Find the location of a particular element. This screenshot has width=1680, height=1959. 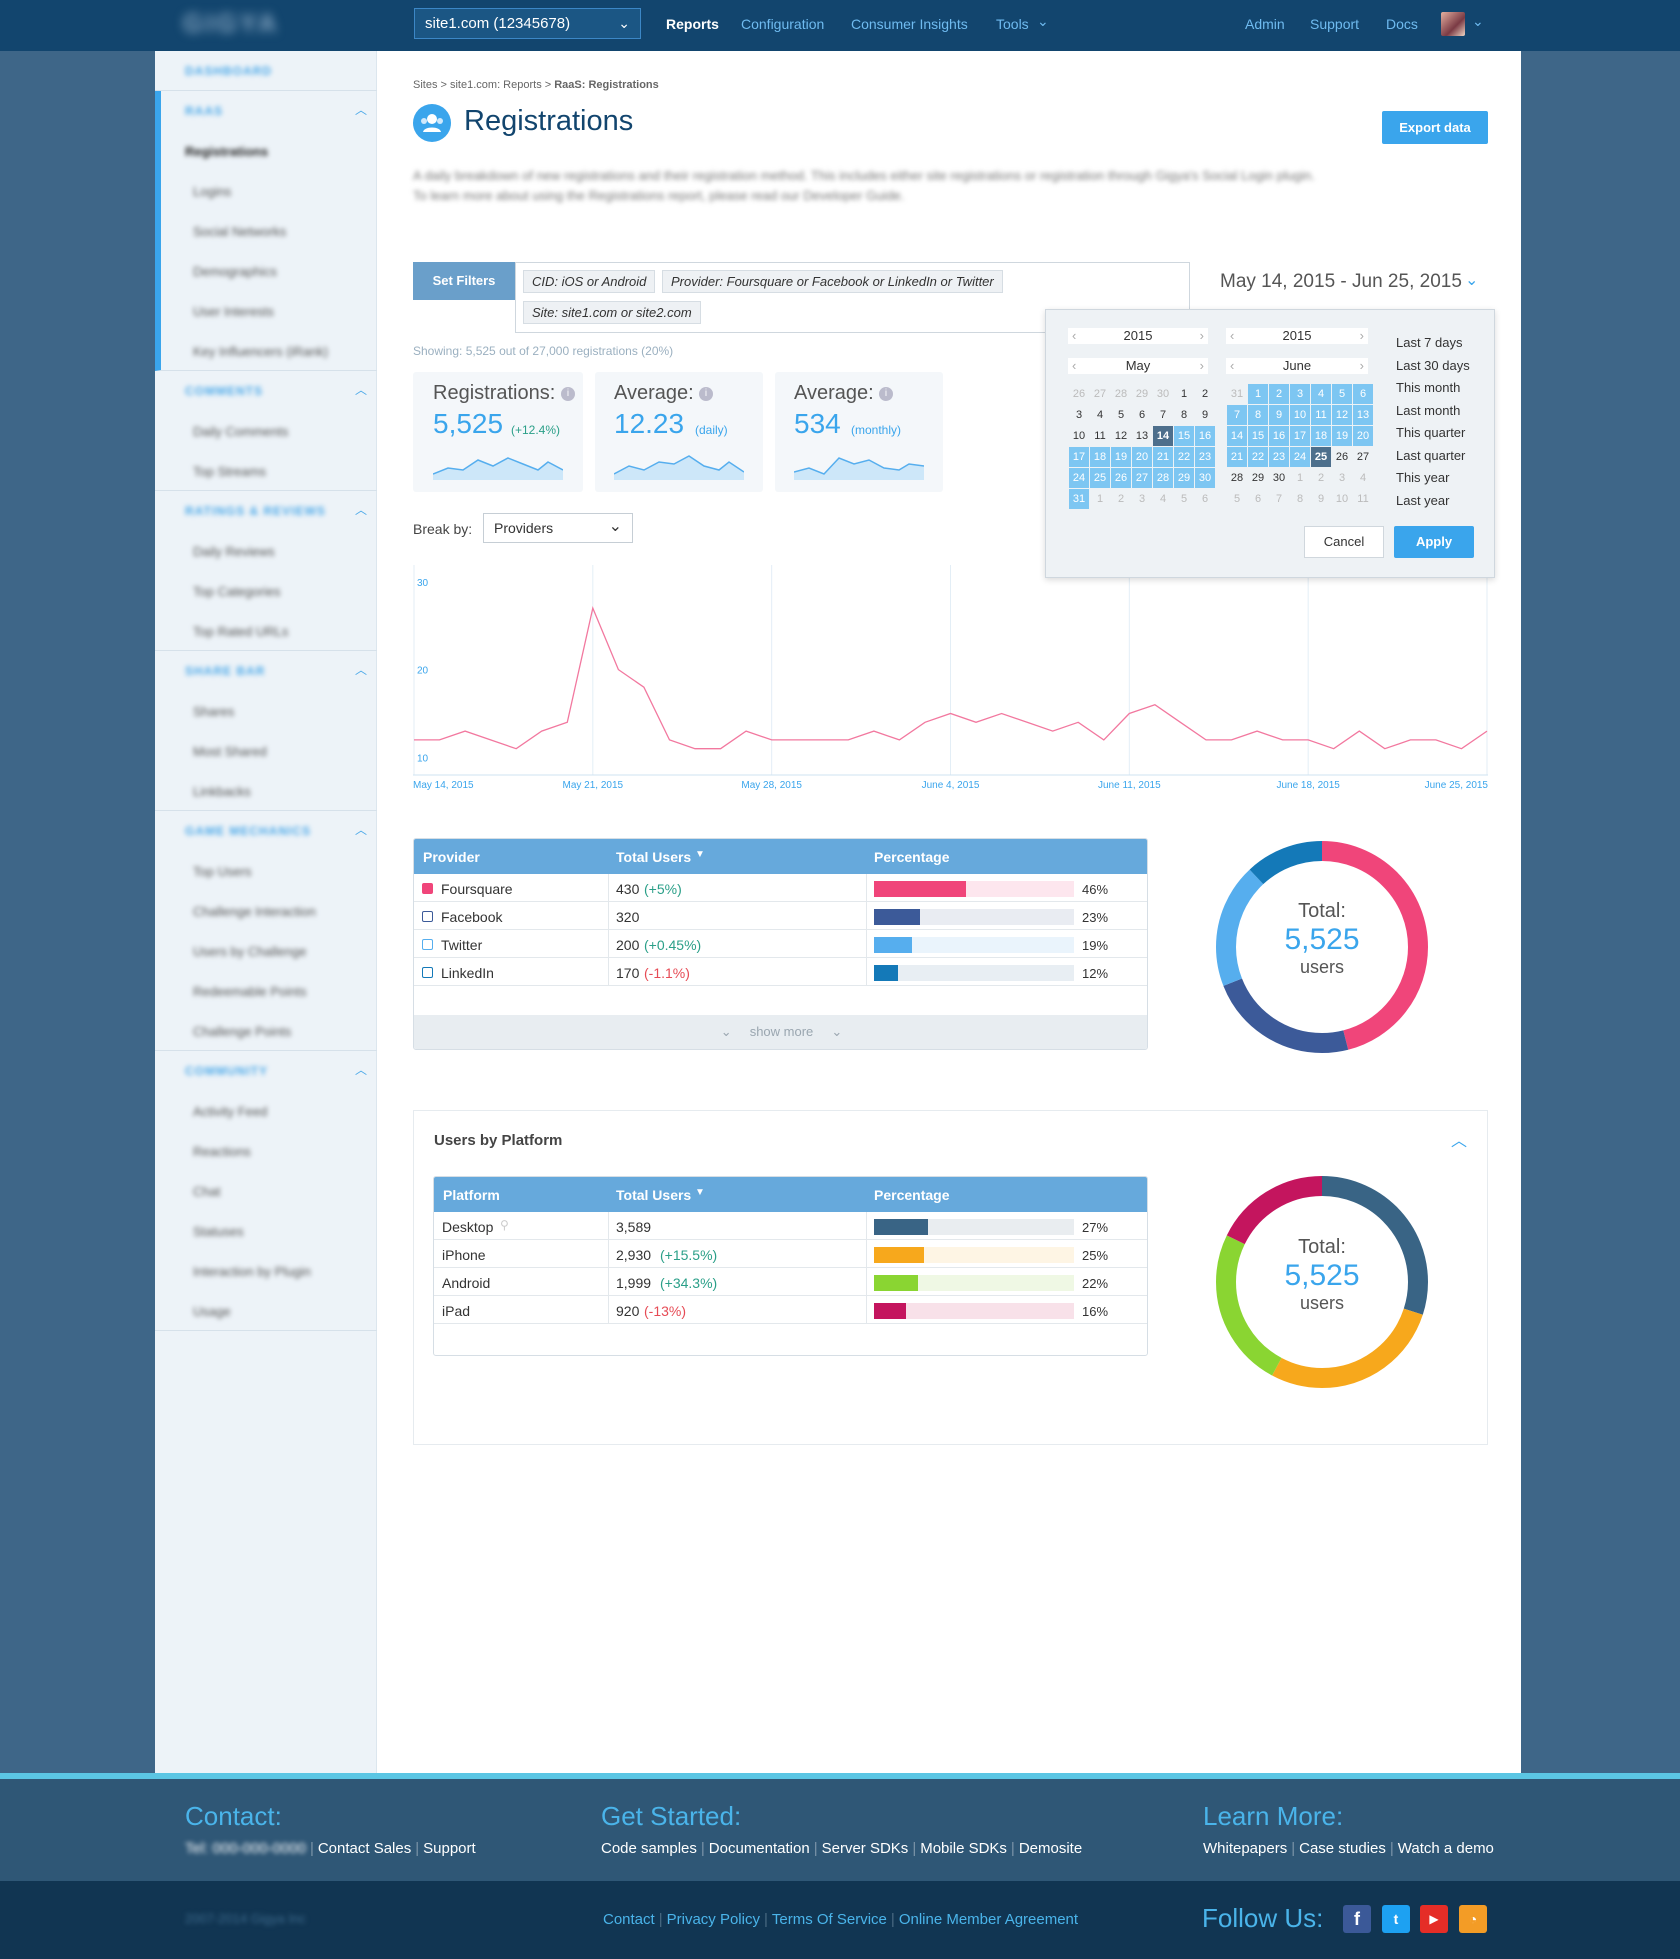

checkbox-checked-icon is located at coordinates (427, 888).